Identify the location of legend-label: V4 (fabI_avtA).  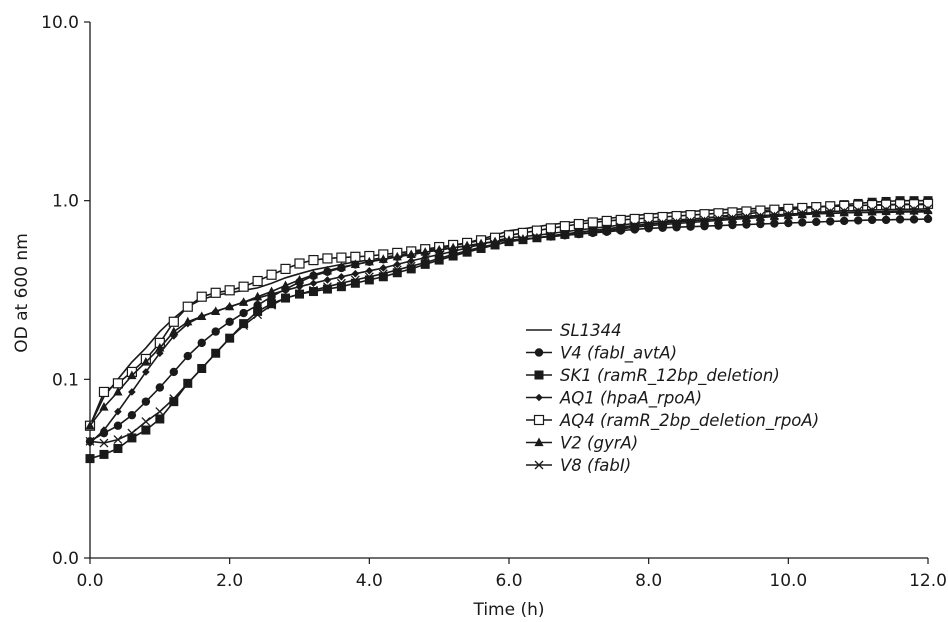
(618, 354).